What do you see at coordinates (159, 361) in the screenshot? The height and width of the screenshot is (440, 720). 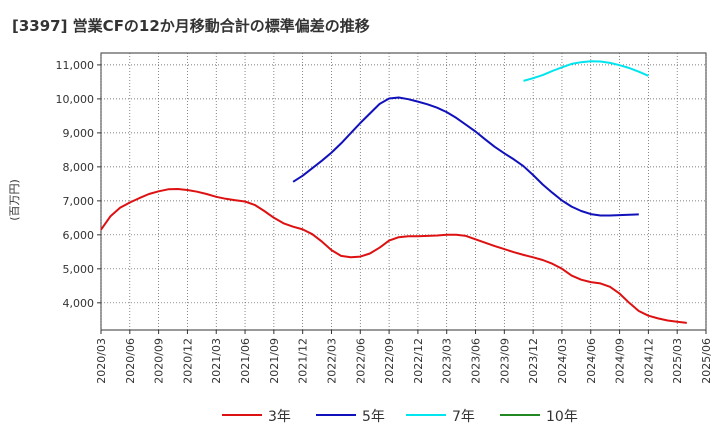 I see `x-tick-label: 2020/09` at bounding box center [159, 361].